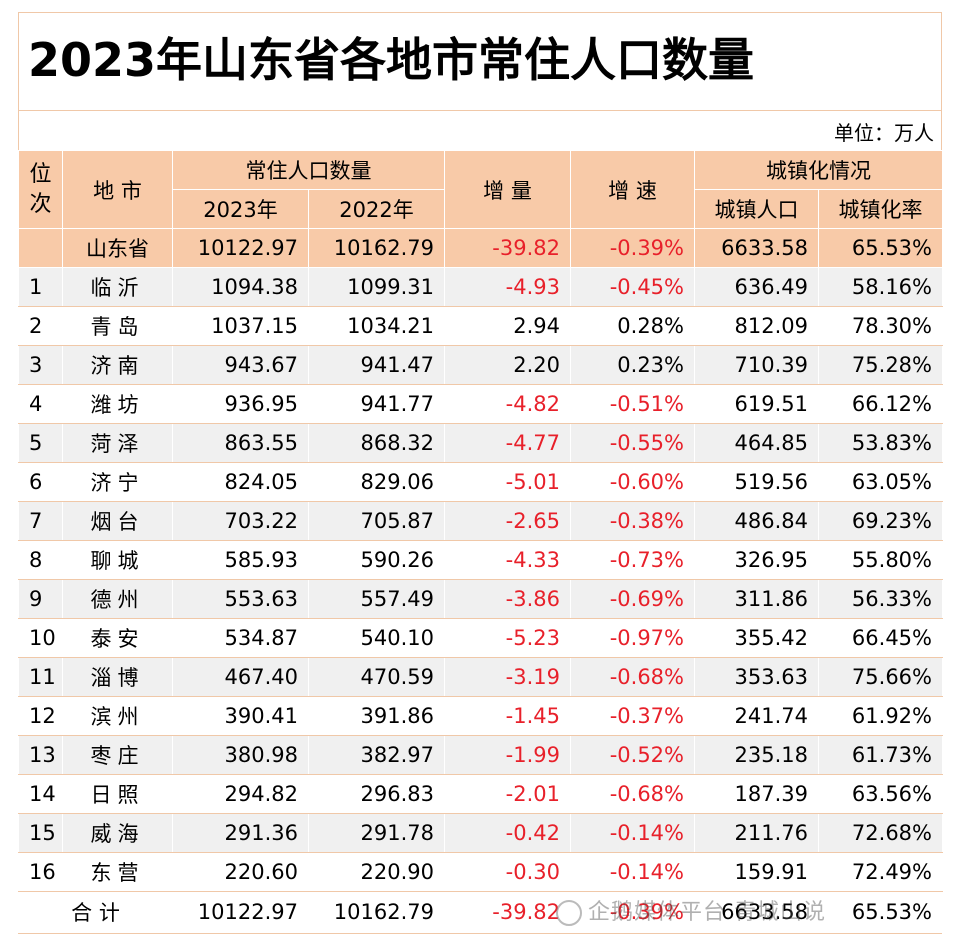 This screenshot has width=960, height=946. What do you see at coordinates (756, 365) in the screenshot?
I see `cell-urban-pop: 710.39` at bounding box center [756, 365].